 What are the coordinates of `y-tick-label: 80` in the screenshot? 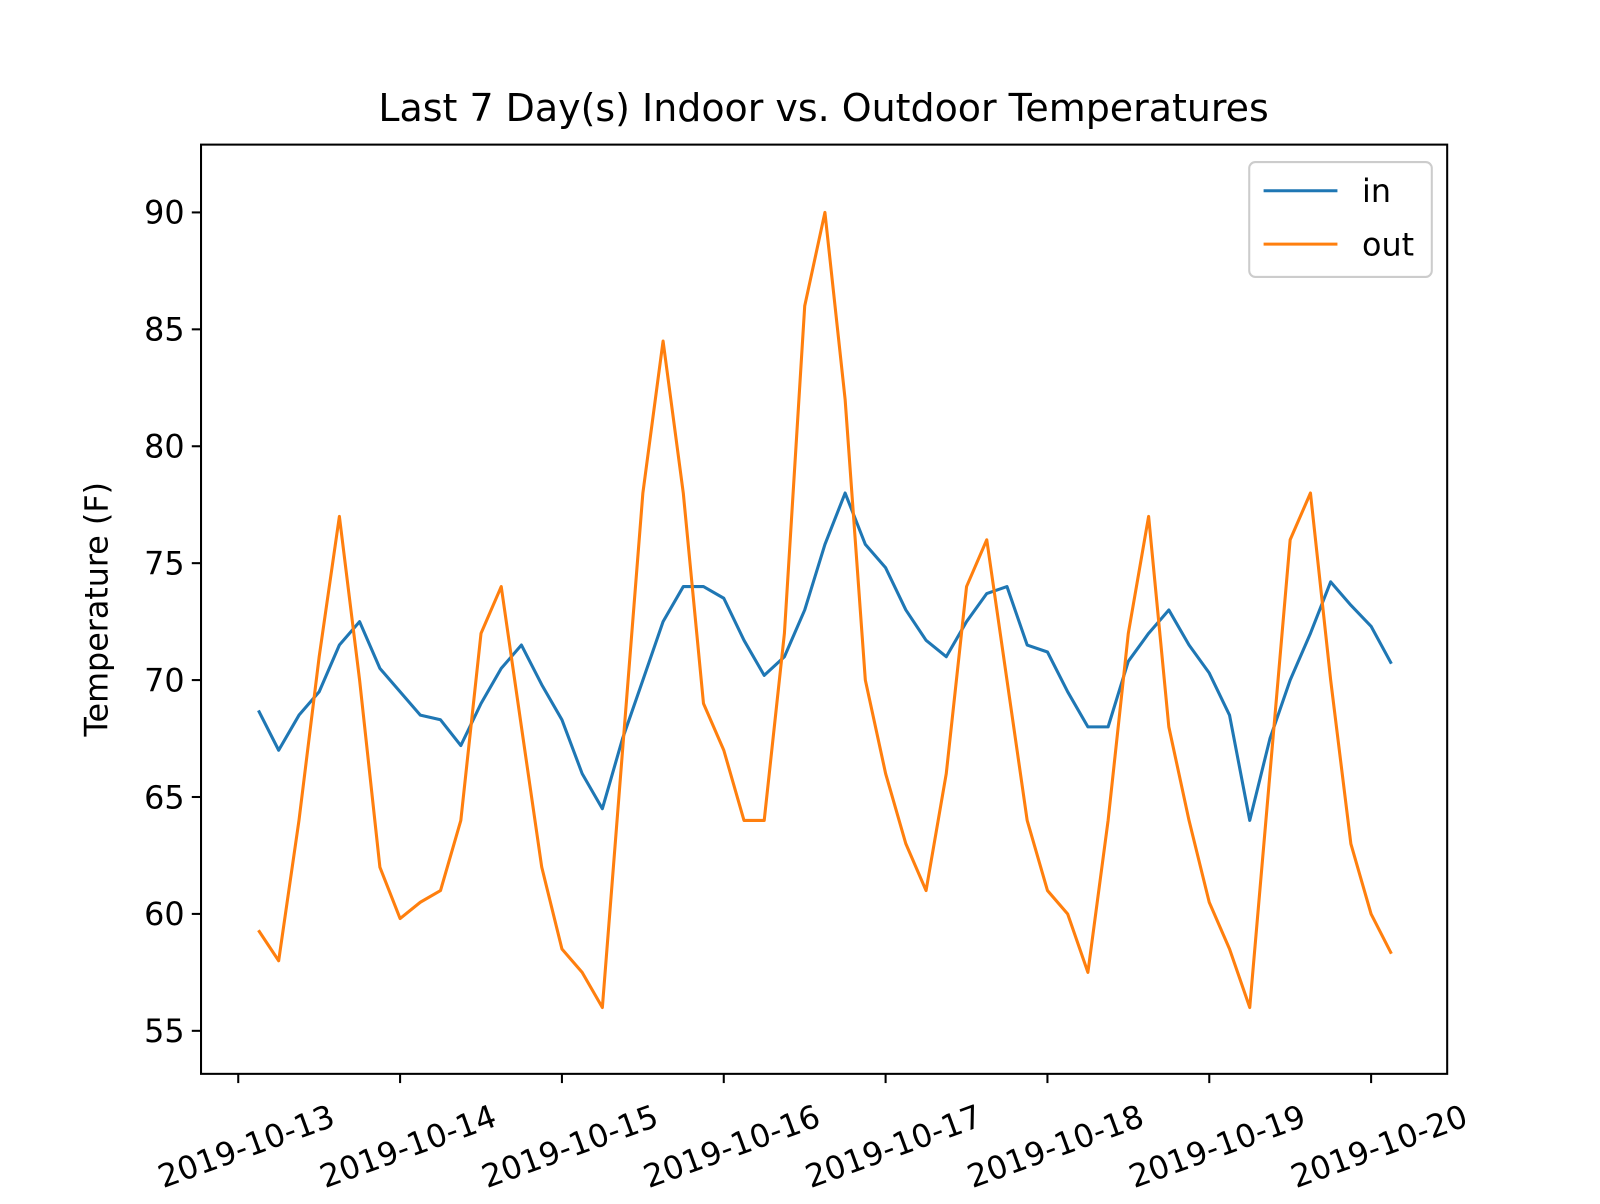 It's located at (164, 447).